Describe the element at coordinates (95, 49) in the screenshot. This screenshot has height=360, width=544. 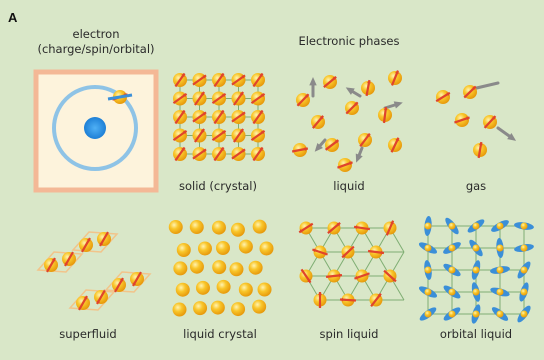
I see `electron-title-line2: (charge/spin/orbital)` at that location.